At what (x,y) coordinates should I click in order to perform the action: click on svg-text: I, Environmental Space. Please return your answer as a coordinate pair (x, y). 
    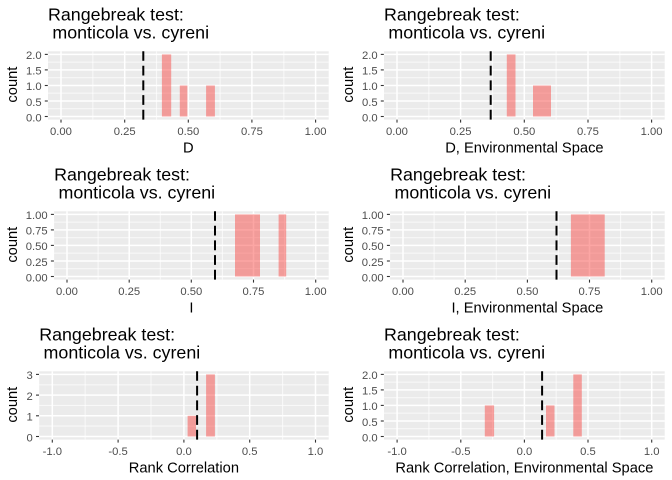
    Looking at the image, I should click on (527, 308).